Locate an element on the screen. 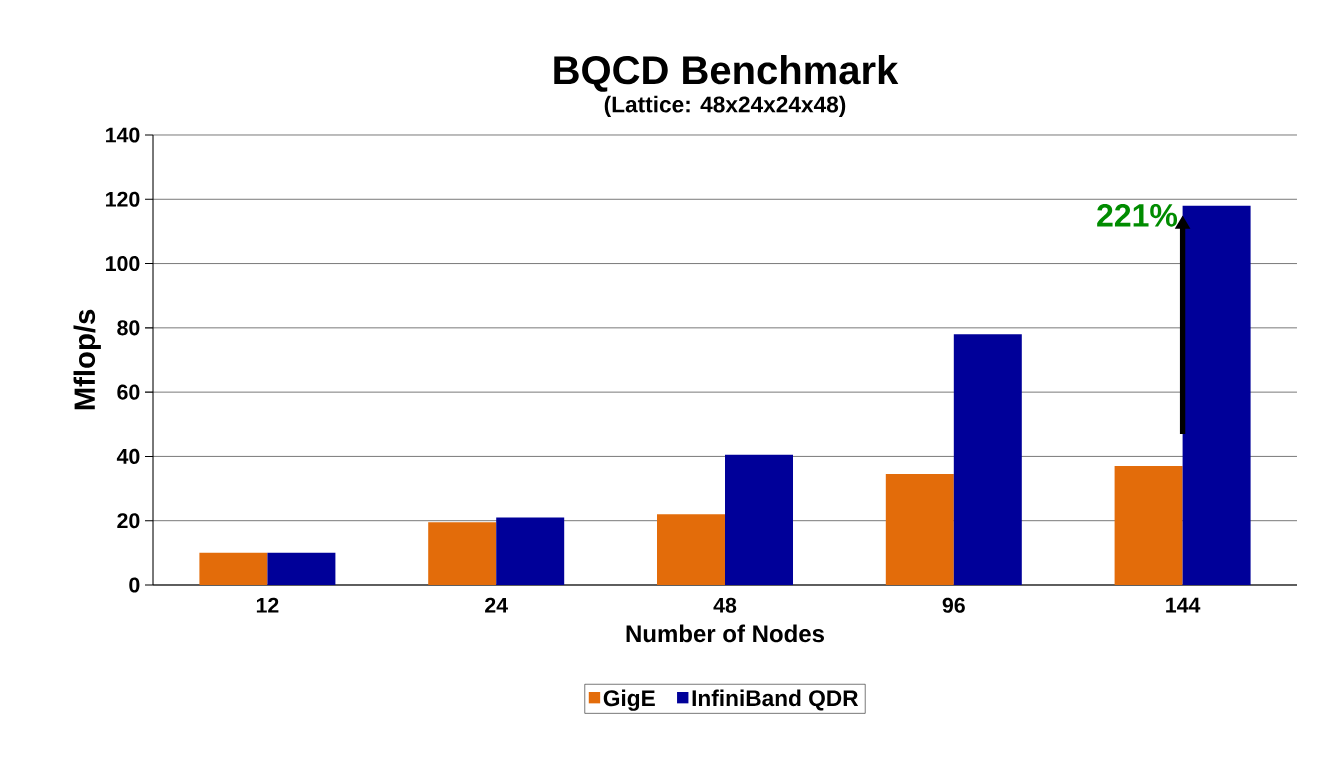  legend-label: GigE is located at coordinates (629, 700).